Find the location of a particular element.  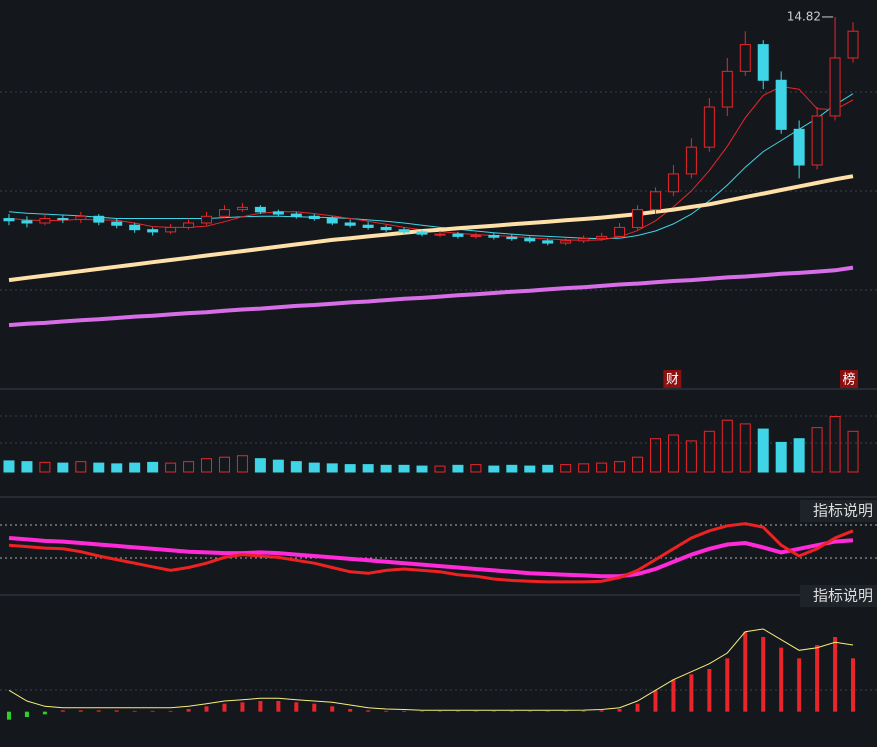

high-label: 14.82 is located at coordinates (804, 16).